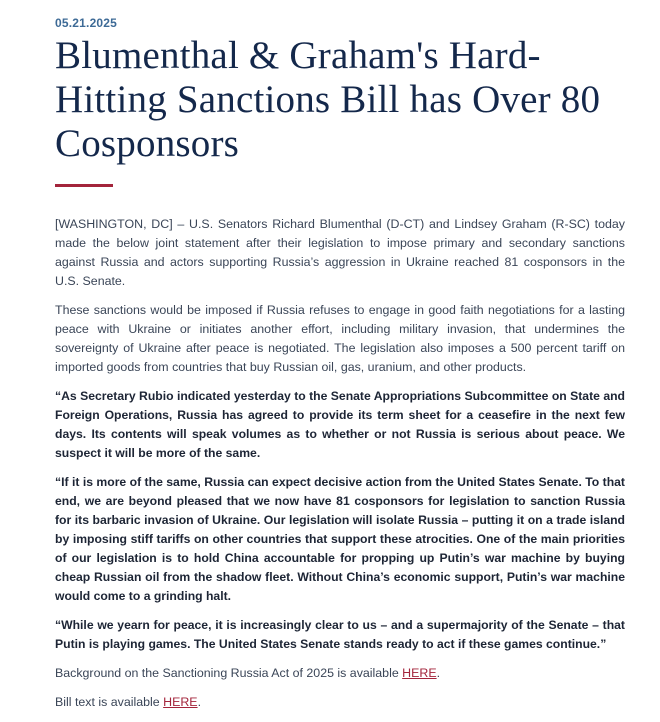 This screenshot has width=660, height=722. What do you see at coordinates (109, 702) in the screenshot?
I see `bill-text-label: Bill text is available` at bounding box center [109, 702].